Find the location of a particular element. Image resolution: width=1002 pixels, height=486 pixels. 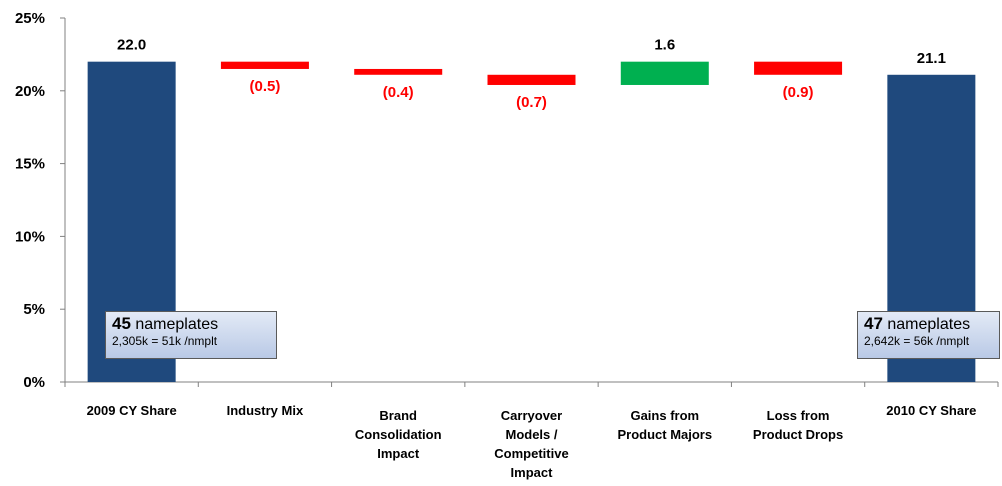

callout-2009-nameplates: 45 nameplates 2,305k = 51k /nmplt is located at coordinates (191, 335).